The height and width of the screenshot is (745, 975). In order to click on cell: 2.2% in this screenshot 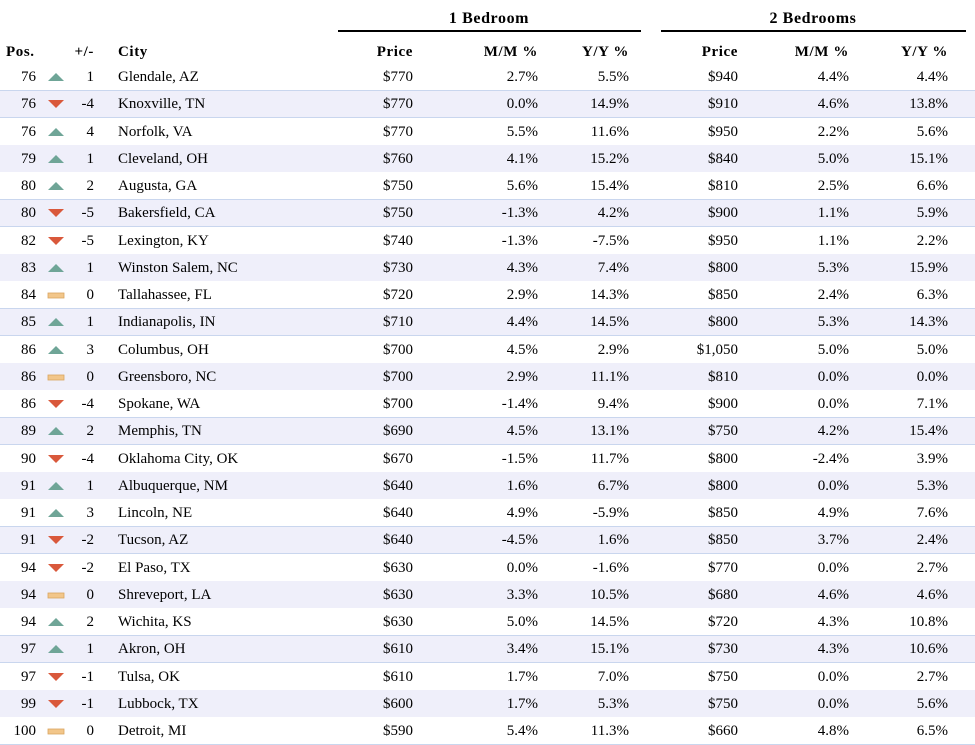, I will do `click(833, 131)`.